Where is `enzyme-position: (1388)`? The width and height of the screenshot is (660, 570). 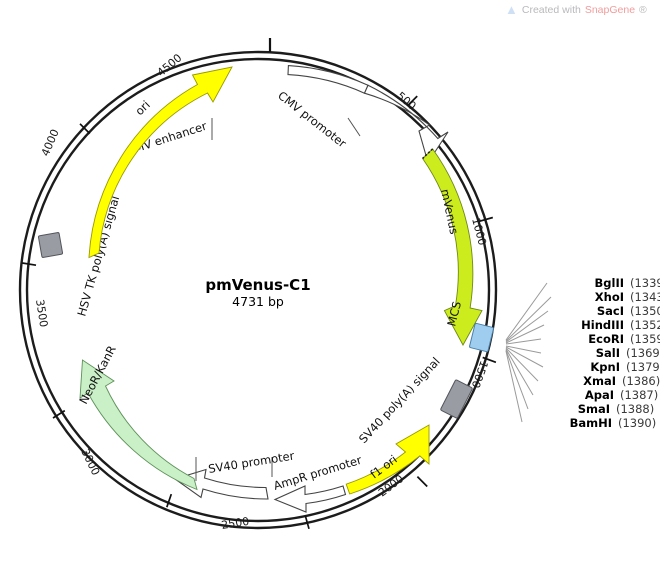
enzyme-position: (1388) is located at coordinates (635, 409).